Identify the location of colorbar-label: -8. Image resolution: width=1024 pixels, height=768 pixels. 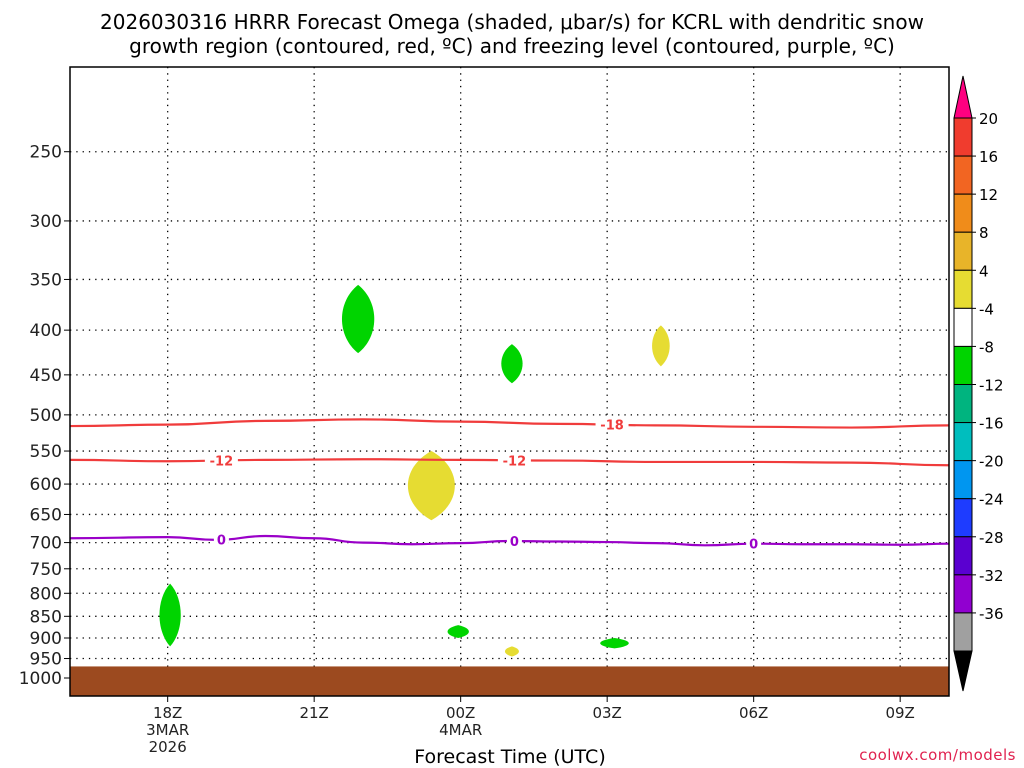
(986, 347).